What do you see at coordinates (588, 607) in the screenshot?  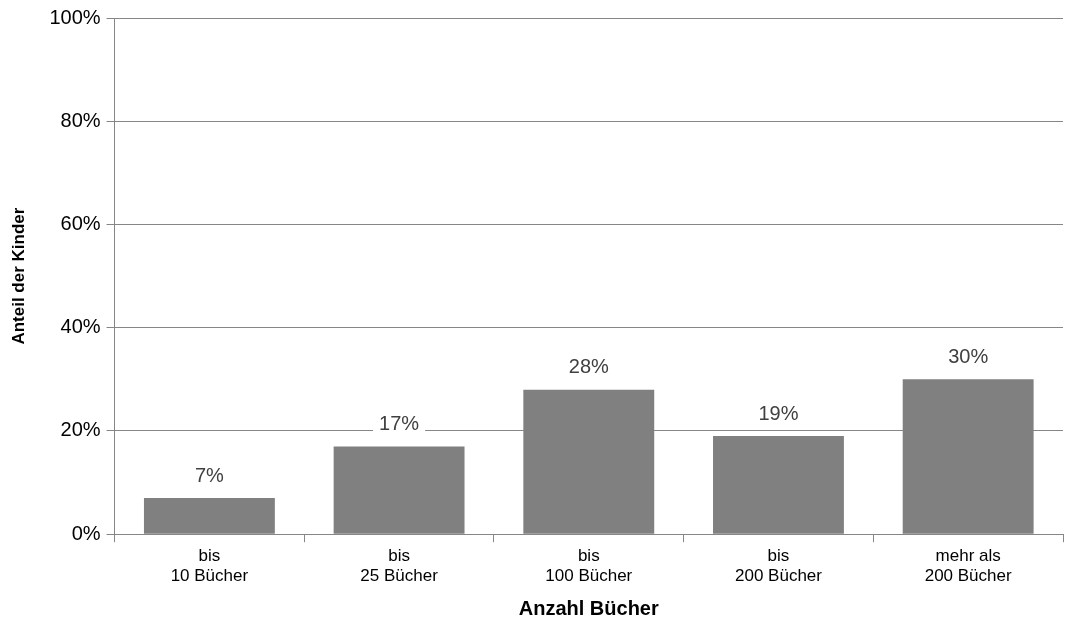 I see `x-axis-title: Anzahl Bücher` at bounding box center [588, 607].